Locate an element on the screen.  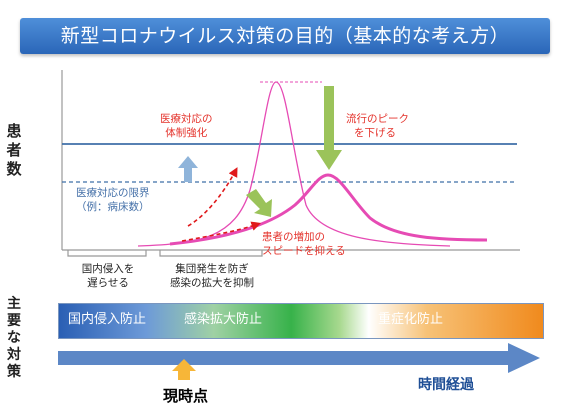
down-arrow-icon is located at coordinates (329, 128).